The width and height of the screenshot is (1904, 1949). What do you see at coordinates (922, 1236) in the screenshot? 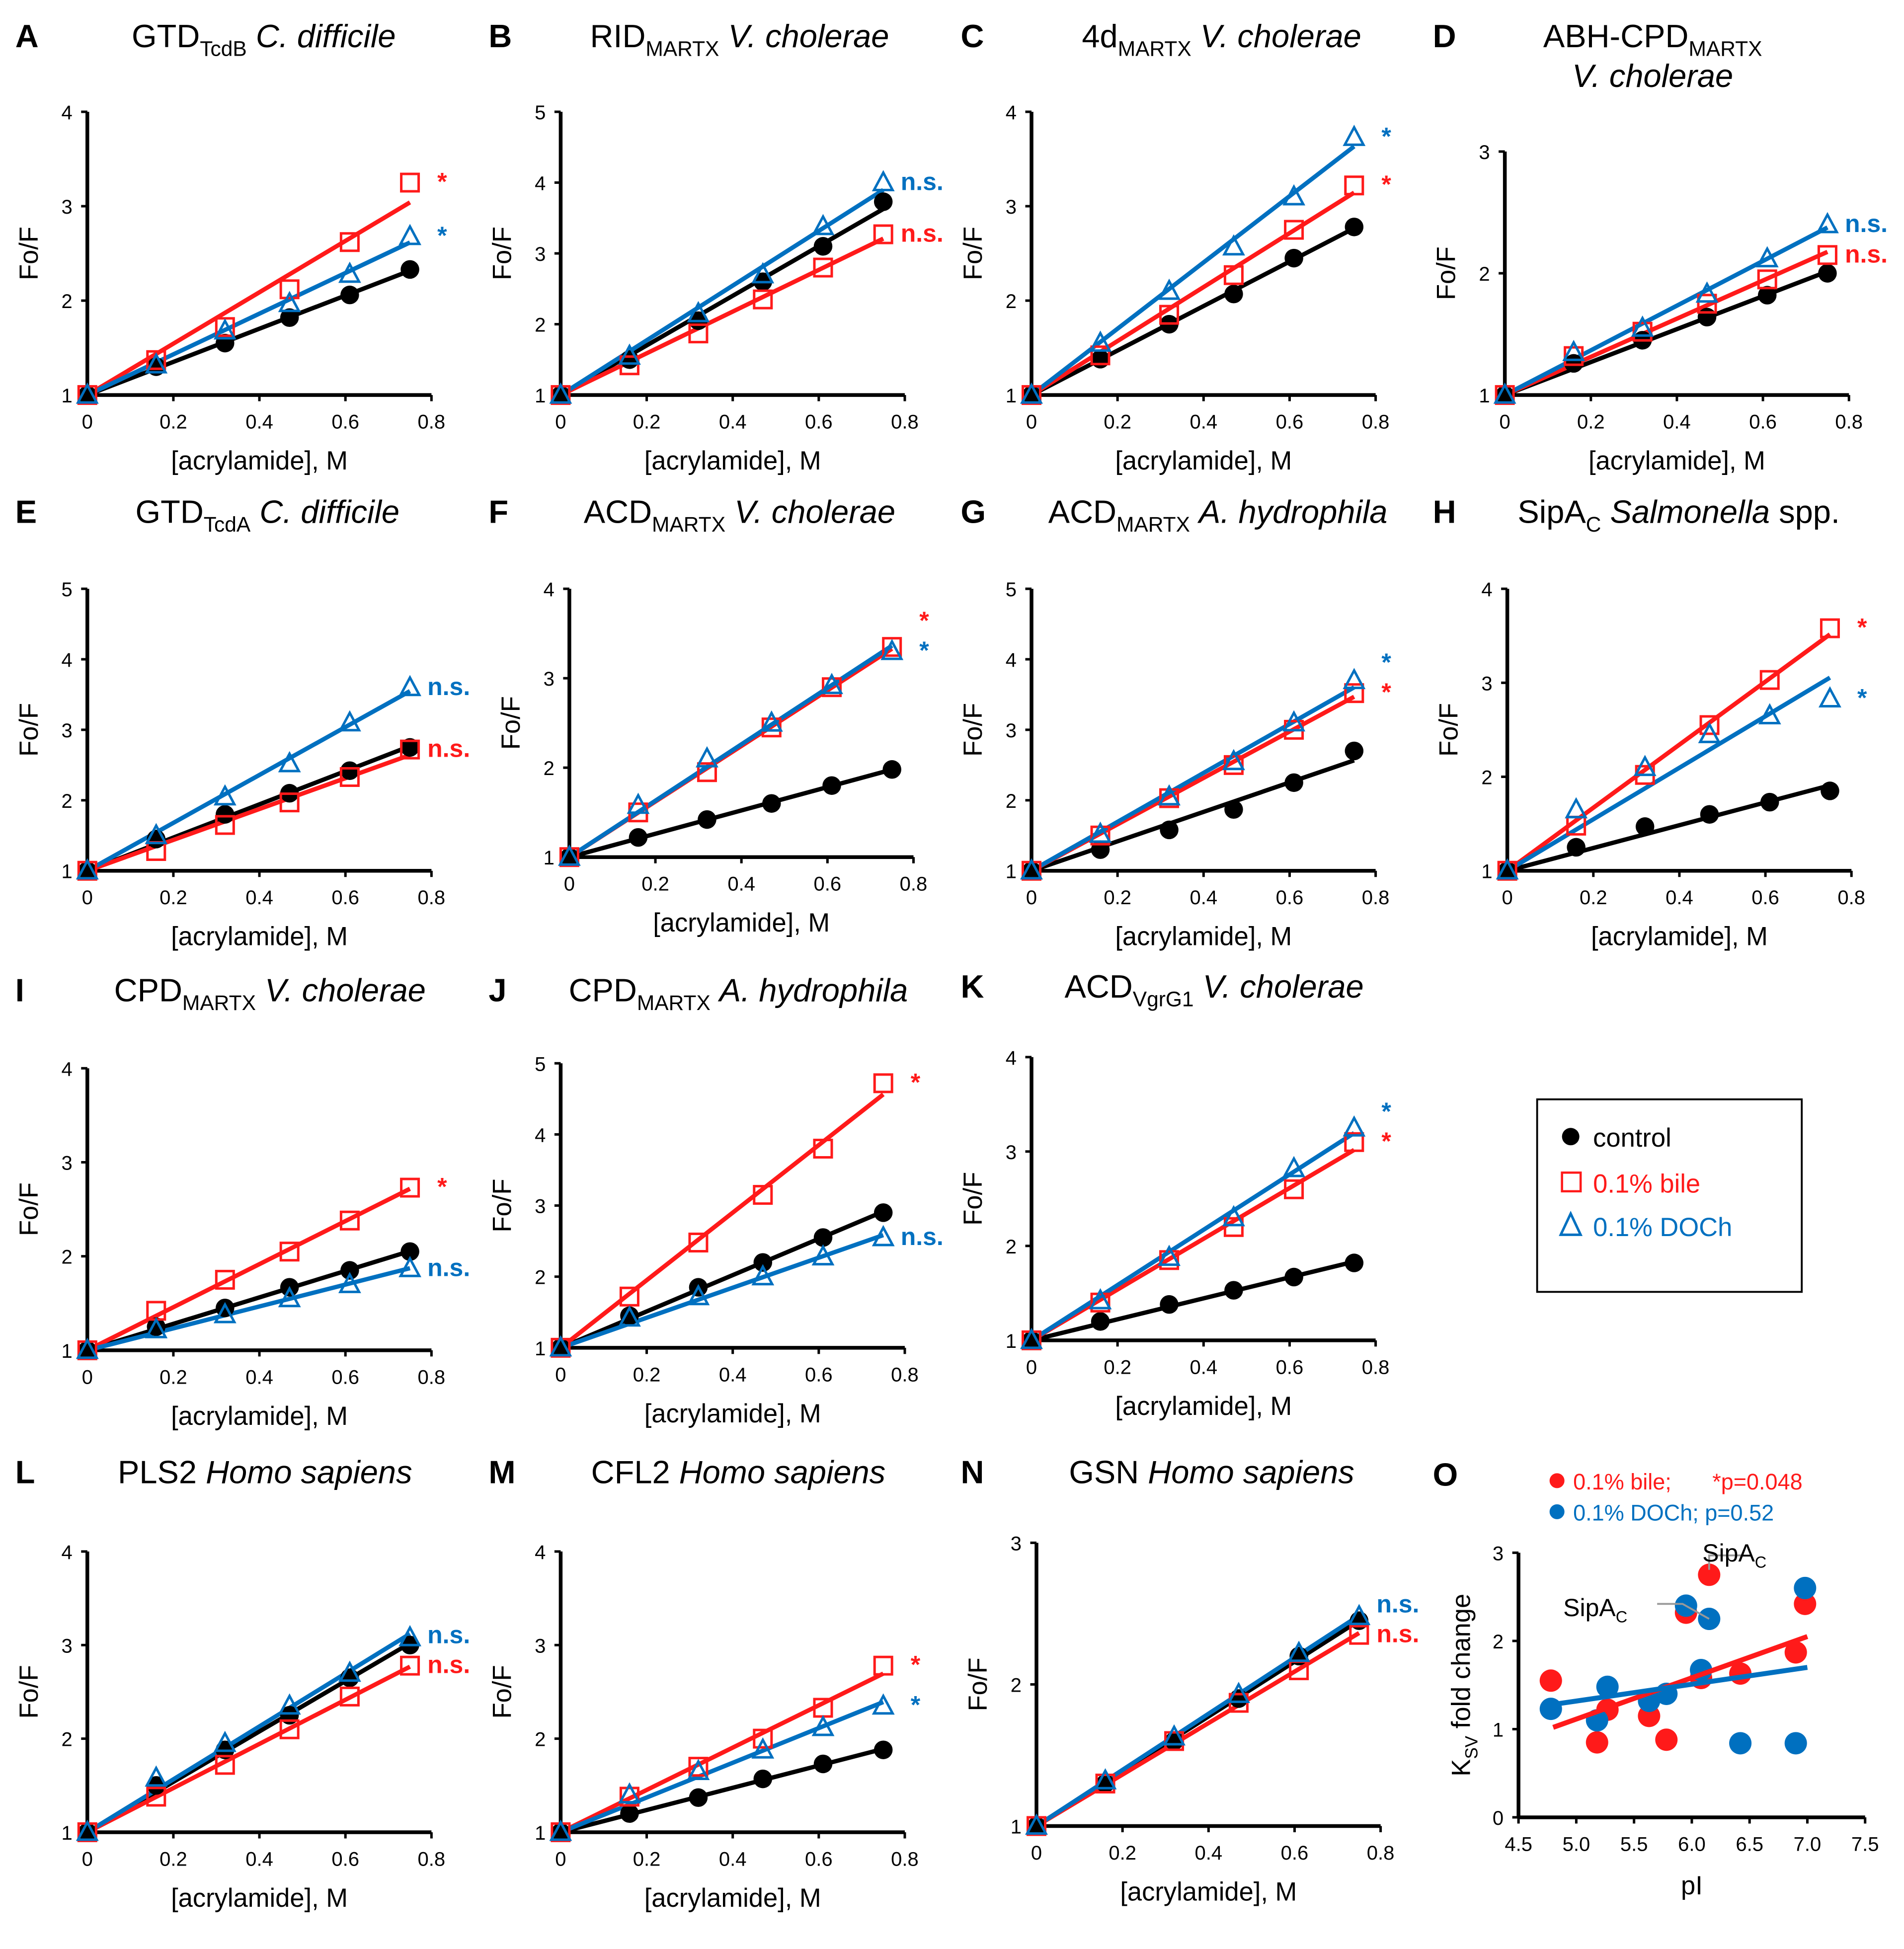
I see `significance-label-doch: n.s.` at bounding box center [922, 1236].